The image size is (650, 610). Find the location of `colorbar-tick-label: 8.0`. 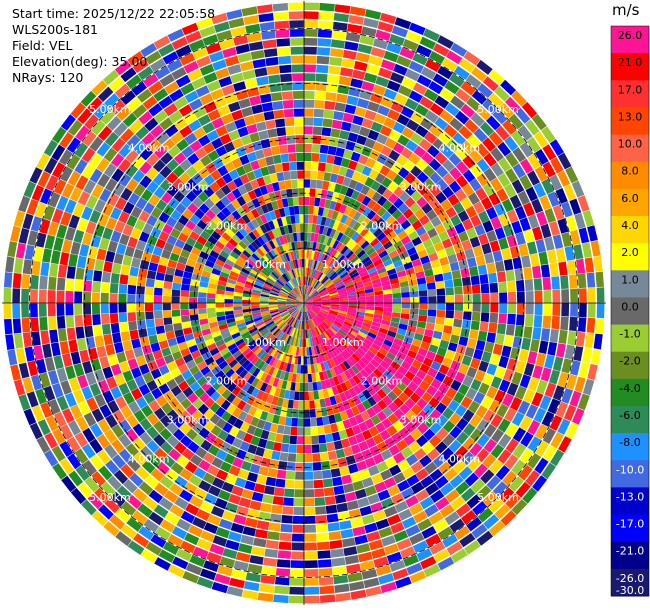

colorbar-tick-label: 8.0 is located at coordinates (630, 171).